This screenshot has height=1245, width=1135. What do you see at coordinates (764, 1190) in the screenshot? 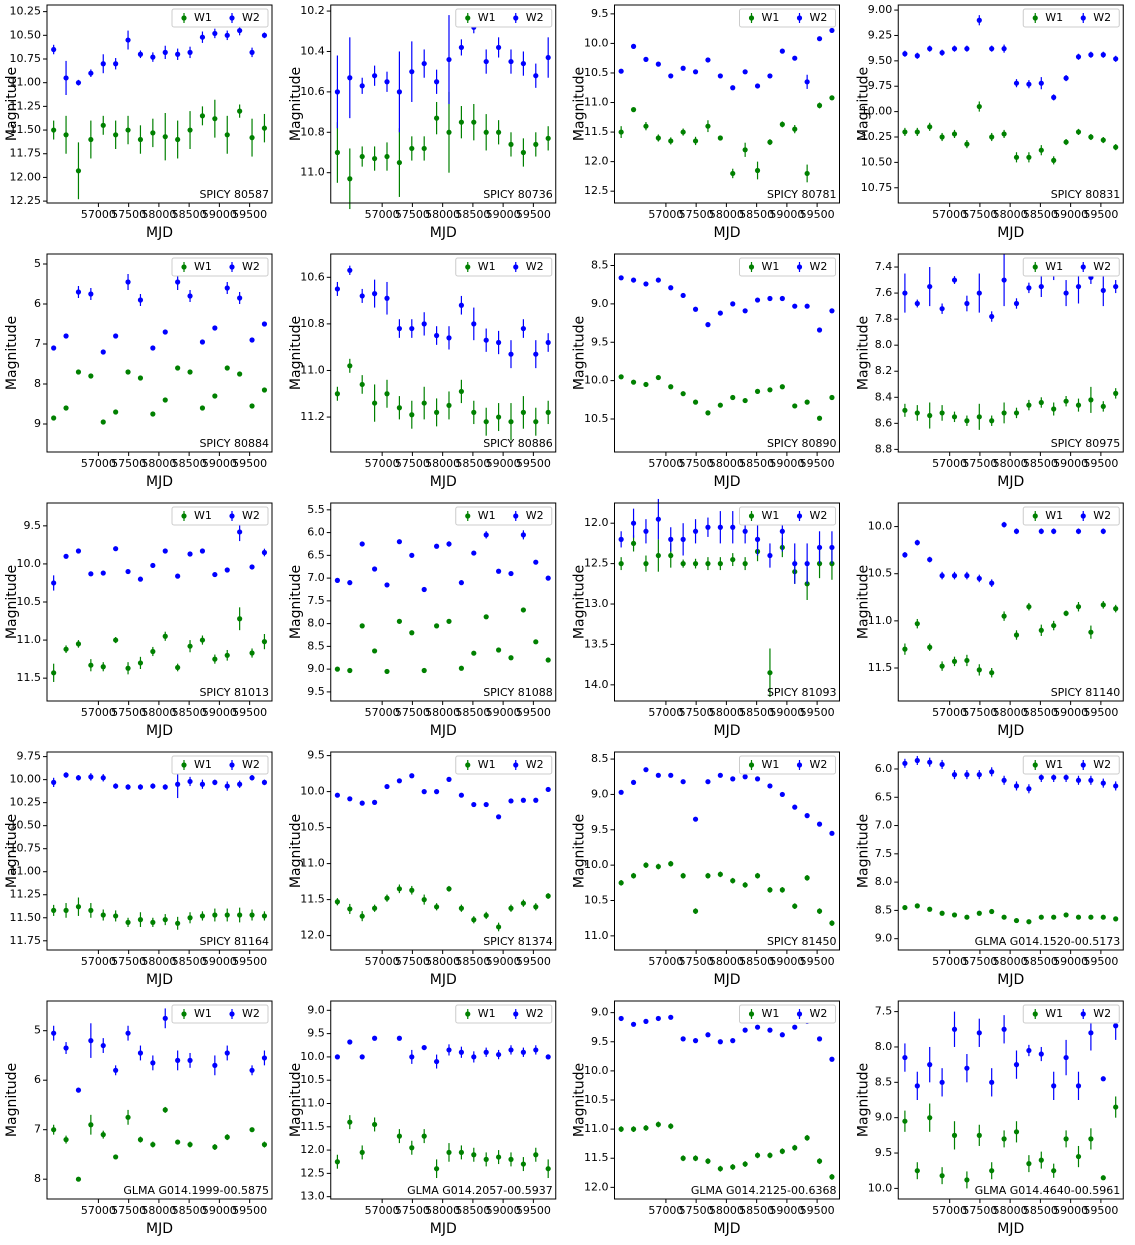
I see `annotation: GLMA G014.2125-00.6368` at bounding box center [764, 1190].